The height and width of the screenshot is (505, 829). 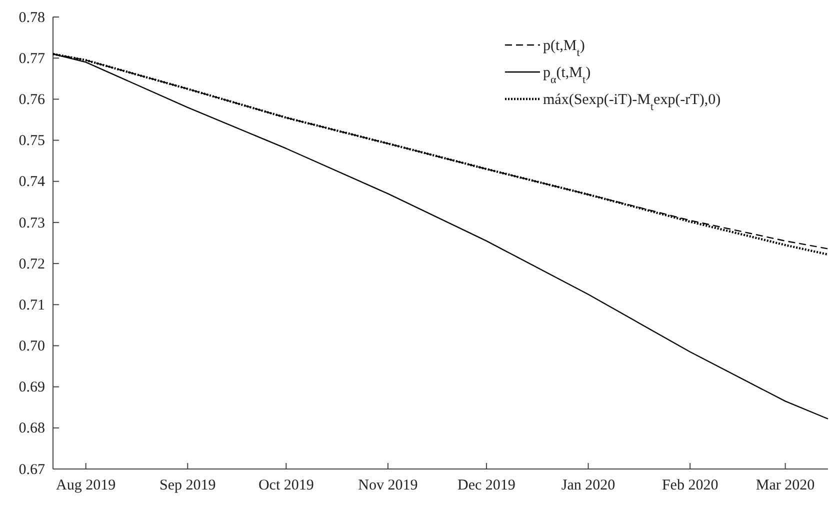 What do you see at coordinates (31, 223) in the screenshot?
I see `y-tick-label: 0.73` at bounding box center [31, 223].